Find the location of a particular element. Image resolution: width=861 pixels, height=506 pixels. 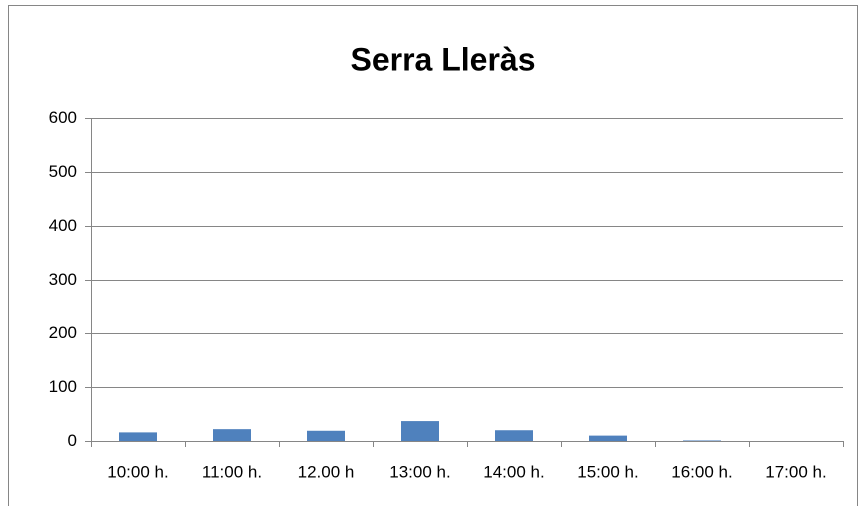

chart-title: Serra Lleràs is located at coordinates (442, 59).